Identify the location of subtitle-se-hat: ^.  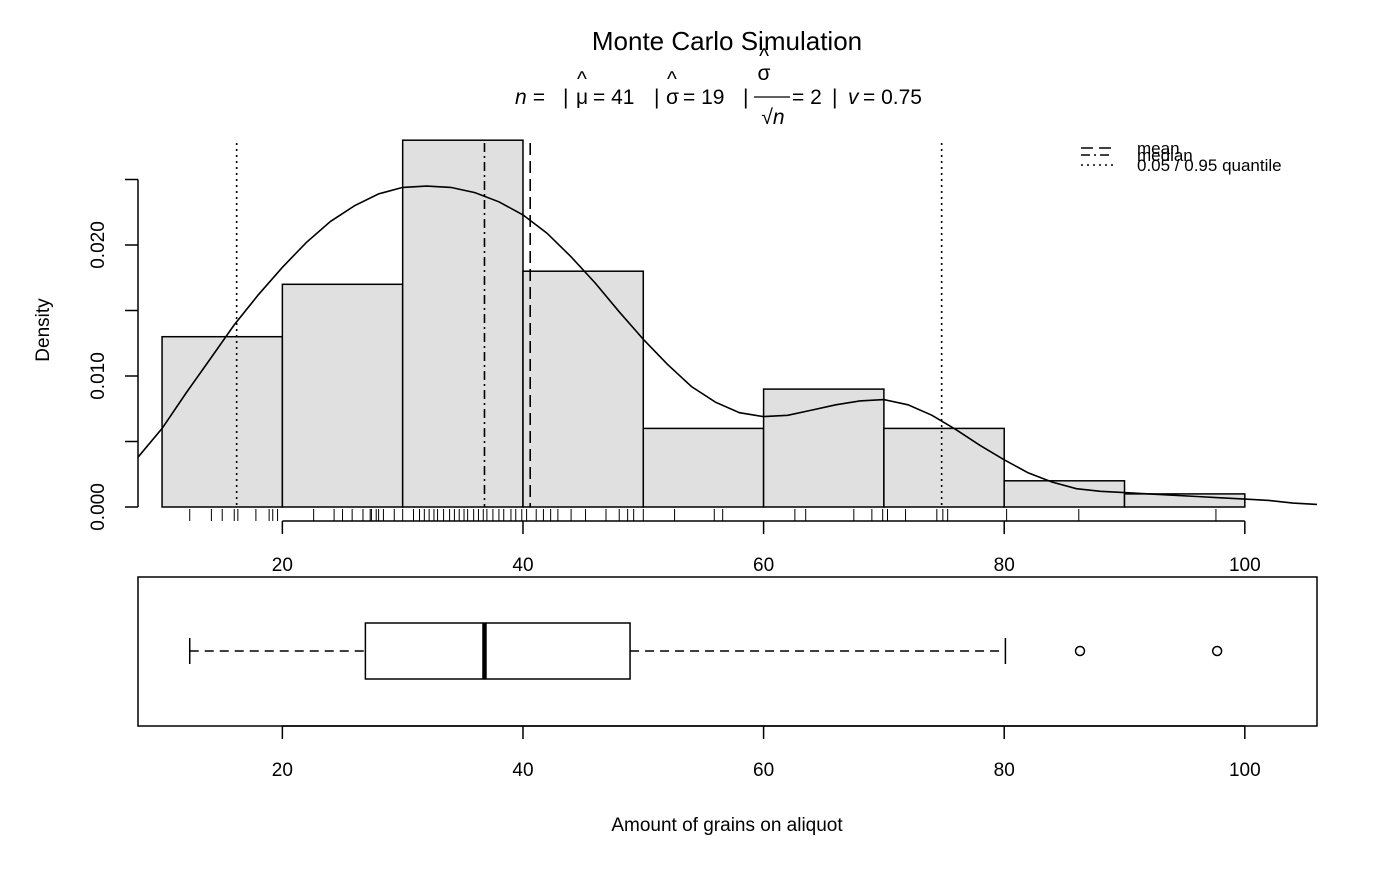
(764, 56).